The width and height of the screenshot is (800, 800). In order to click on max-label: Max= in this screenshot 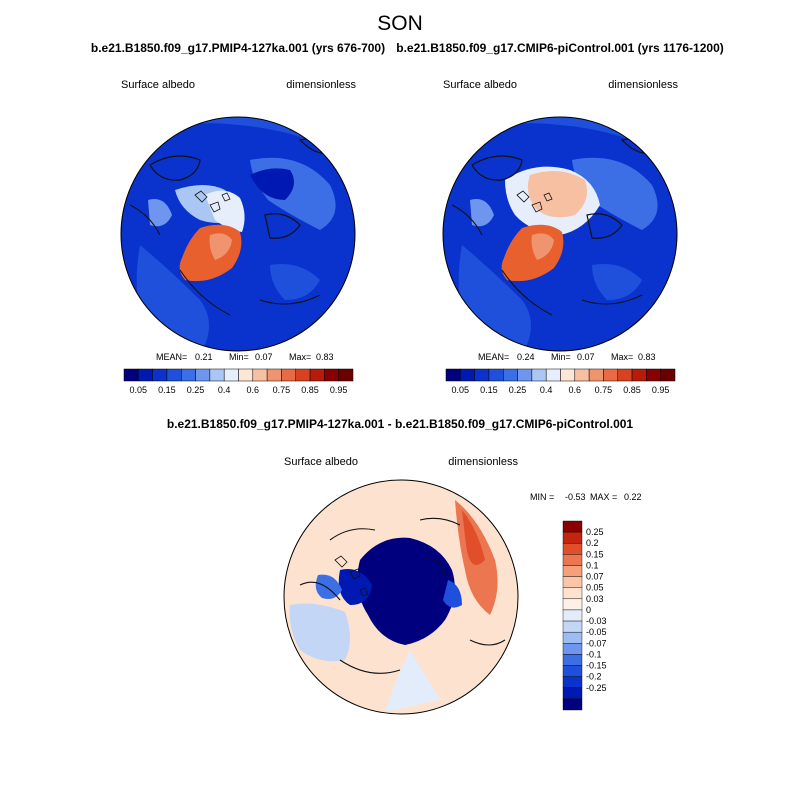, I will do `click(300, 357)`.